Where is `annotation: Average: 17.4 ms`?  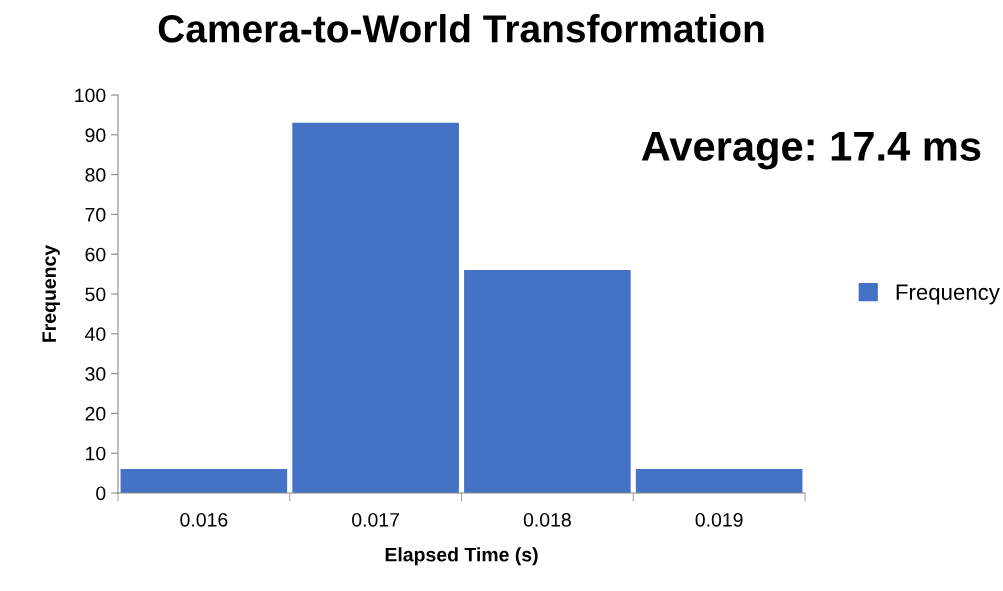 annotation: Average: 17.4 ms is located at coordinates (811, 150).